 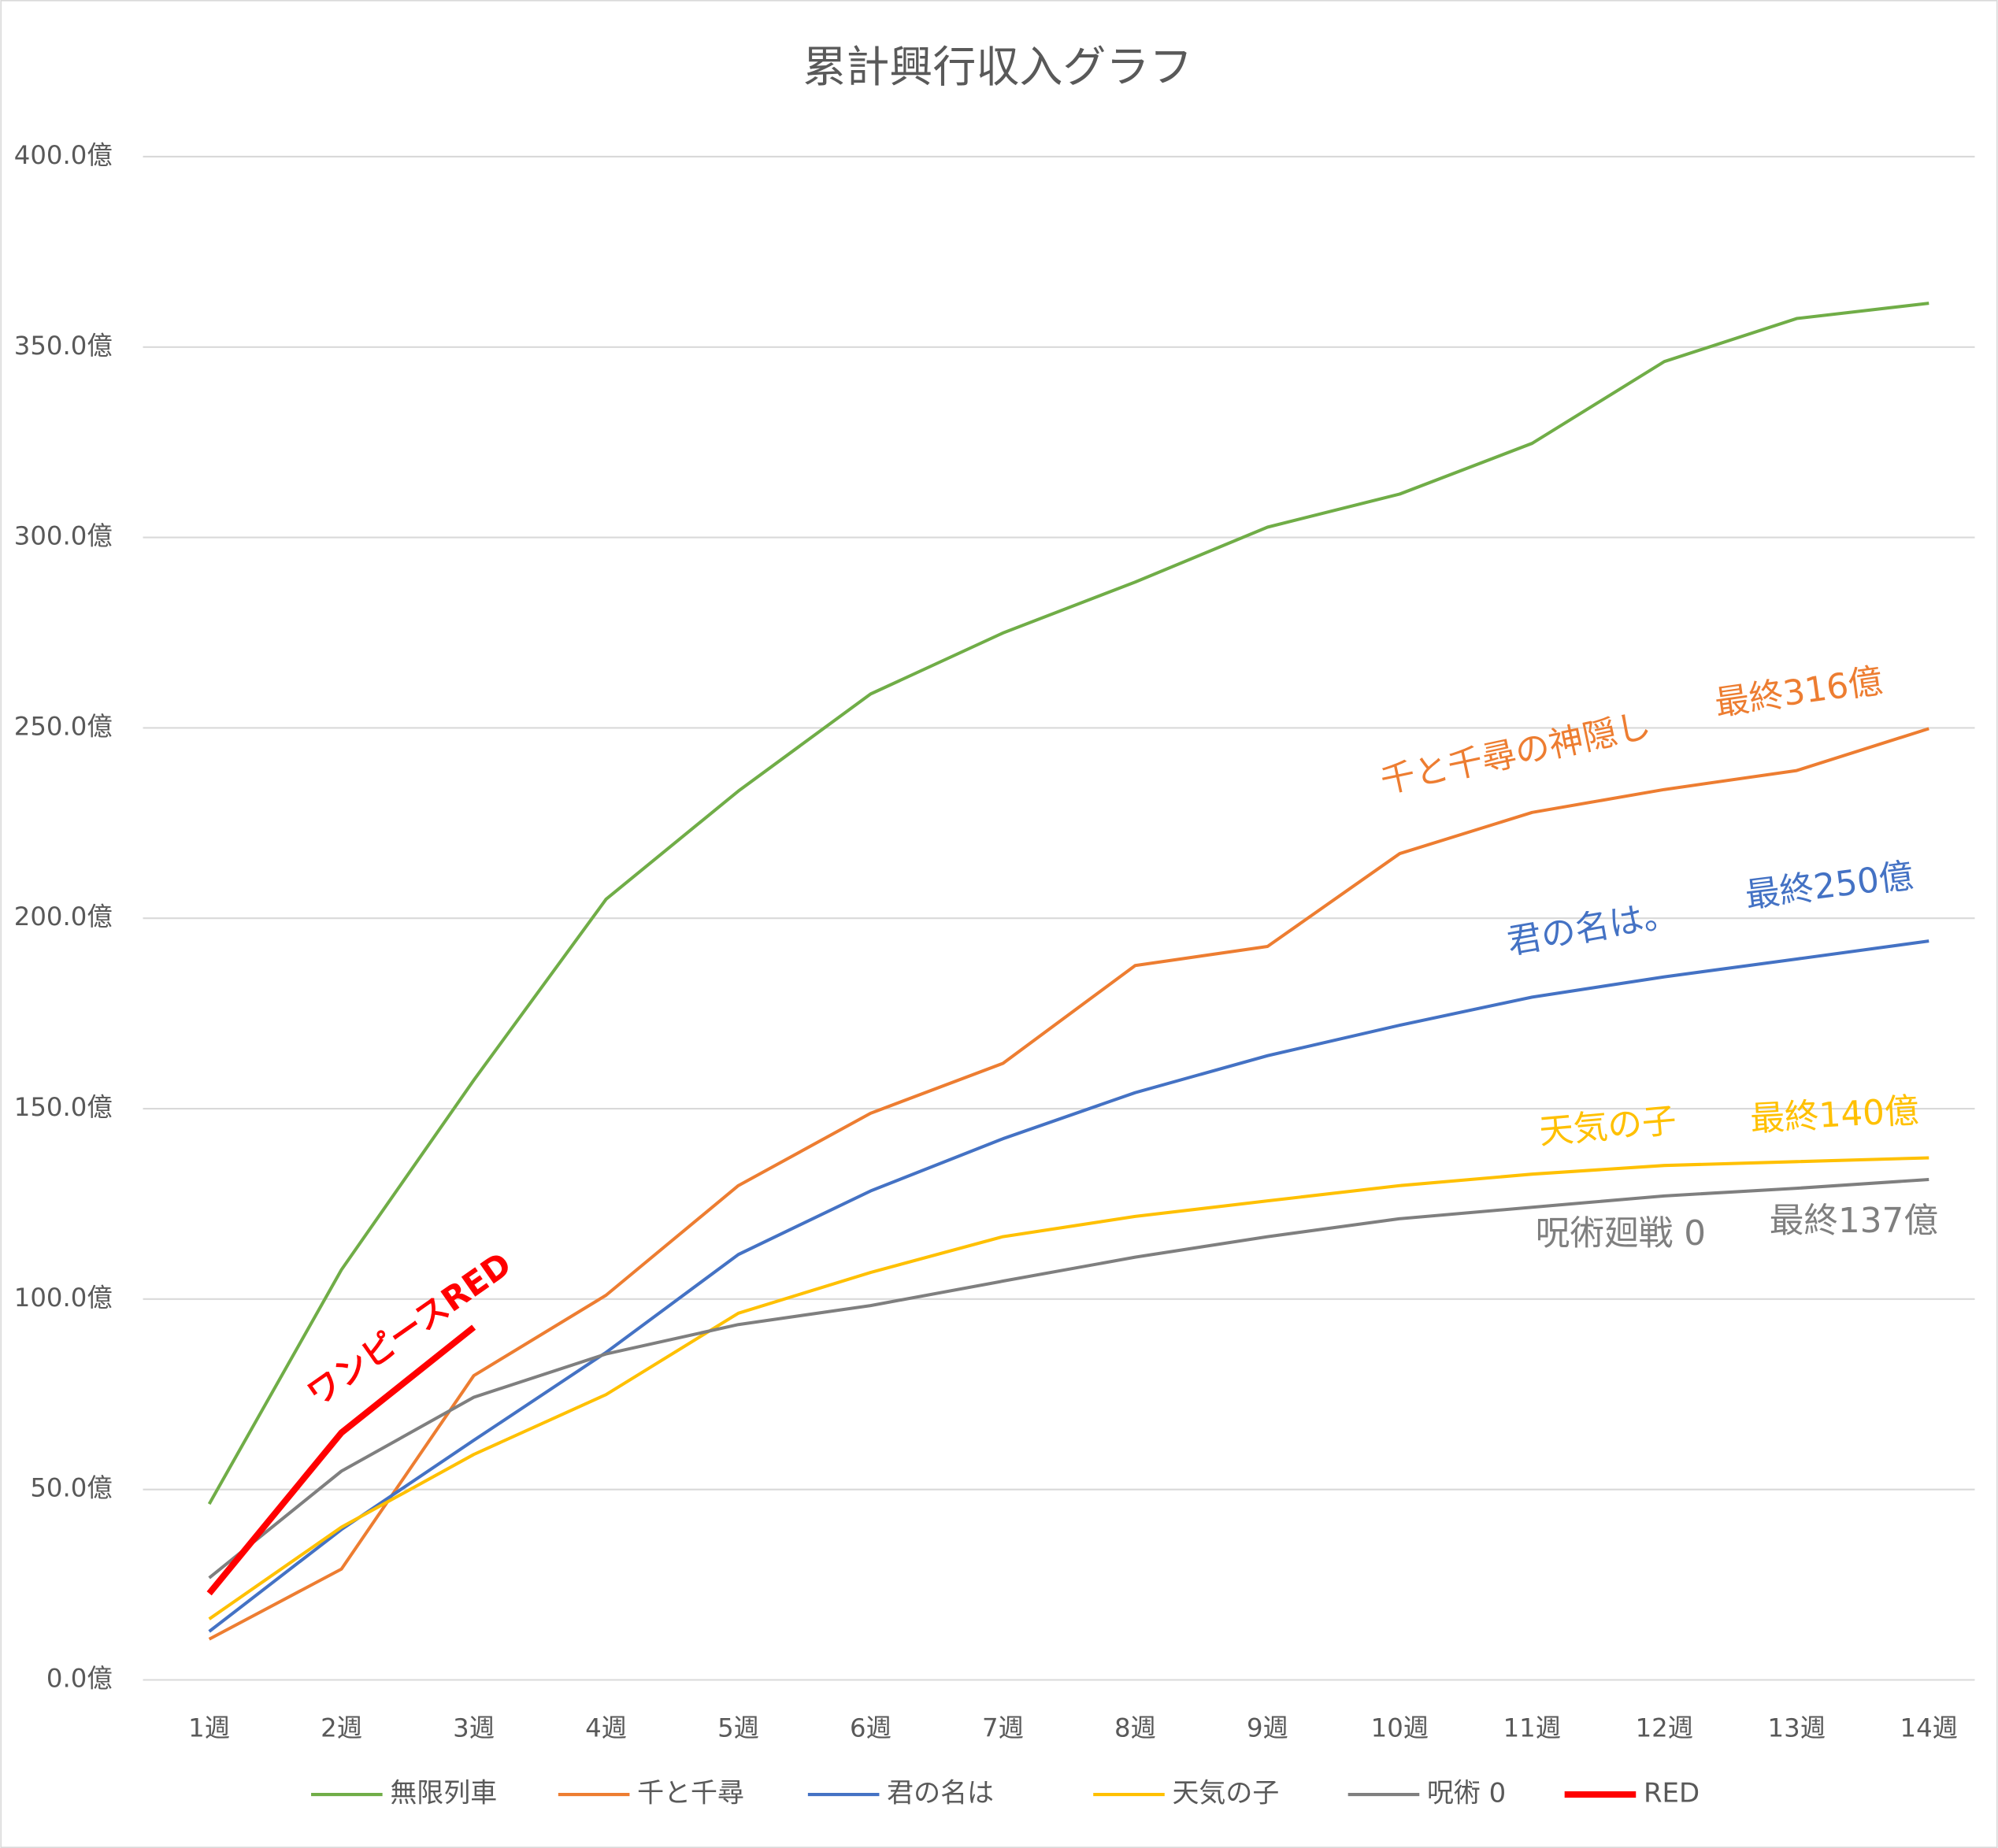 I want to click on x-tick-label: 11週, so click(x=1533, y=1728).